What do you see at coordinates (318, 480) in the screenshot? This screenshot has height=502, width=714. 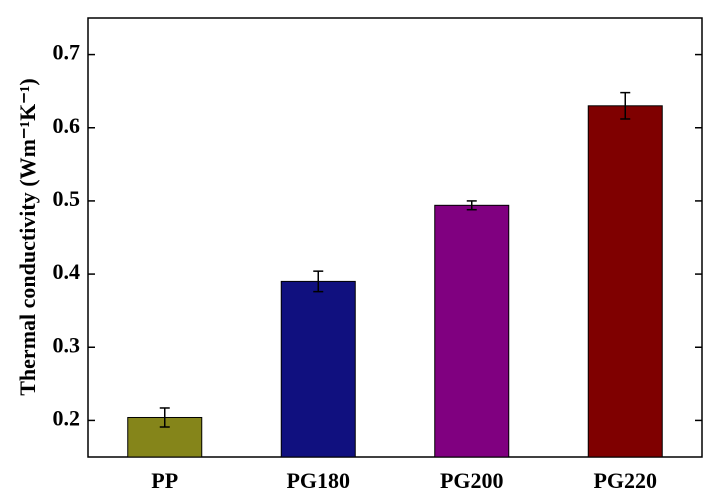 I see `x-tick-label: PG180` at bounding box center [318, 480].